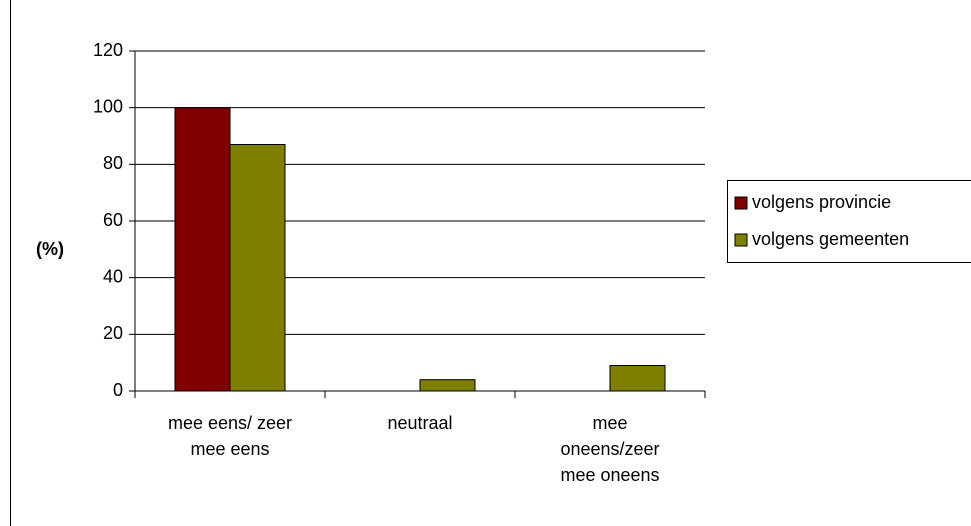 This screenshot has width=971, height=526. Describe the element at coordinates (108, 50) in the screenshot. I see `y-tick-label: 120` at that location.